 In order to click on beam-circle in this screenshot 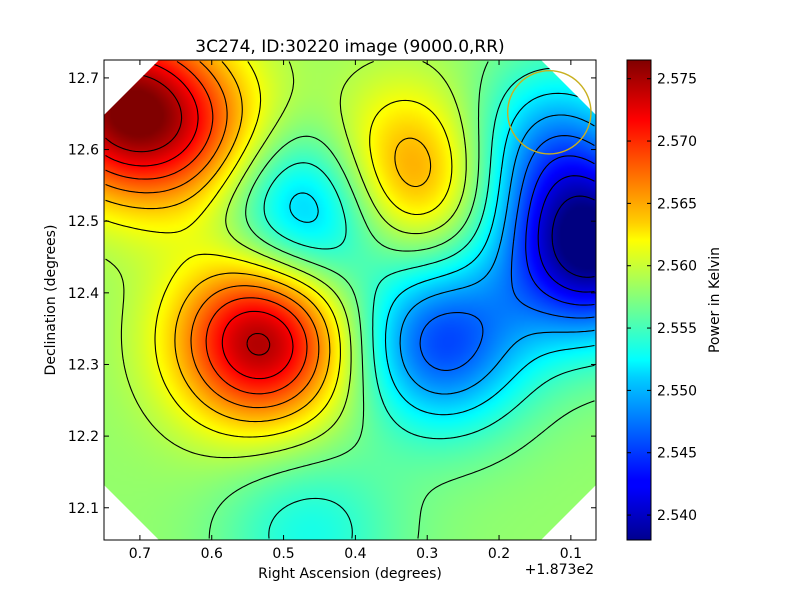, I will do `click(549, 112)`.